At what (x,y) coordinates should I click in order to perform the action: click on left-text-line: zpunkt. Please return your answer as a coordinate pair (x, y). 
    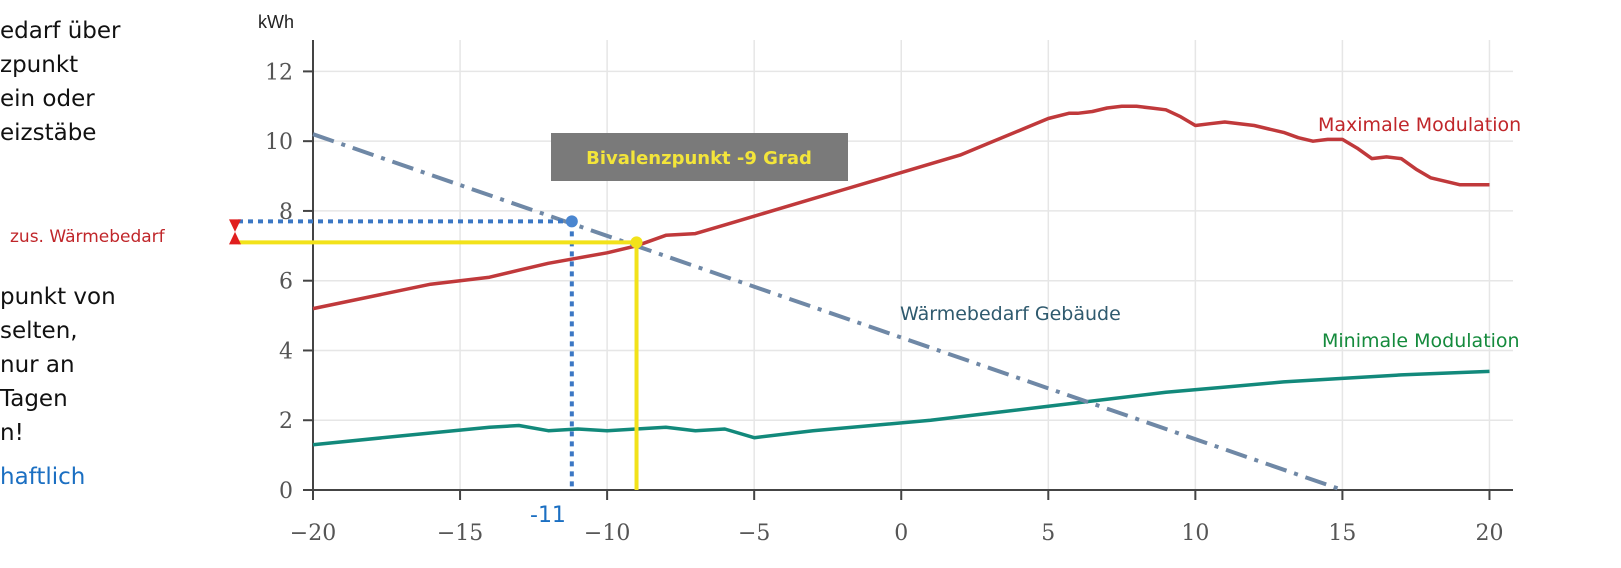
    Looking at the image, I should click on (39, 65).